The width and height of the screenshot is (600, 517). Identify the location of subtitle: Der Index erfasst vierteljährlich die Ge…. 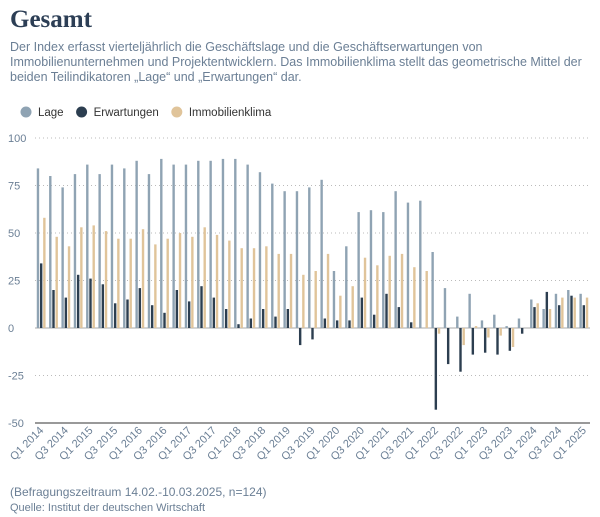
(246, 47).